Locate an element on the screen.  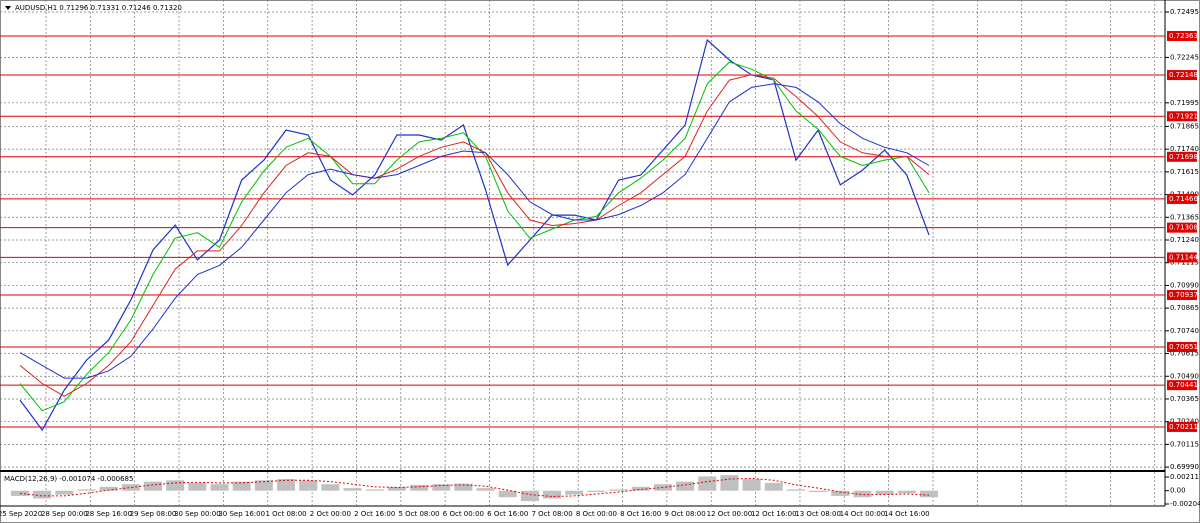
level-label: 0.70937 is located at coordinates (1183, 295).